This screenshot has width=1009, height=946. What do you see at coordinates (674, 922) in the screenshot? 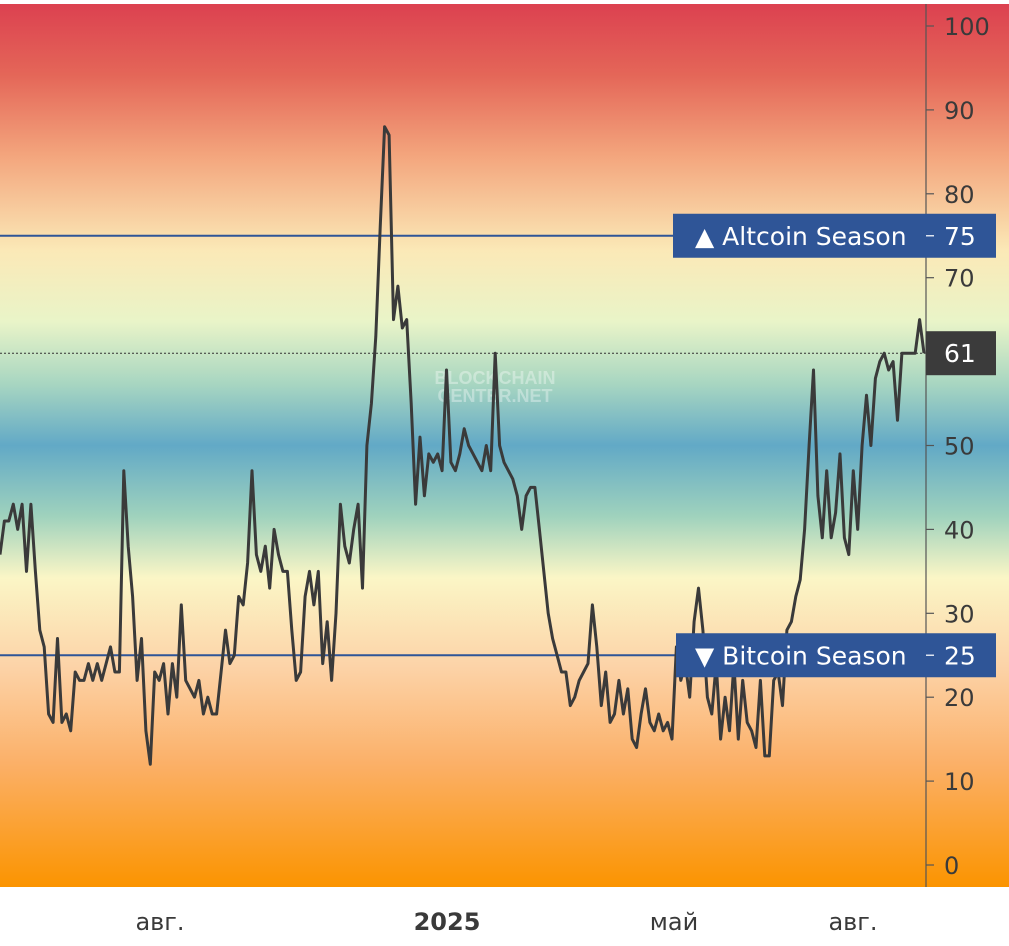
I see `x-tick-label: май` at bounding box center [674, 922].